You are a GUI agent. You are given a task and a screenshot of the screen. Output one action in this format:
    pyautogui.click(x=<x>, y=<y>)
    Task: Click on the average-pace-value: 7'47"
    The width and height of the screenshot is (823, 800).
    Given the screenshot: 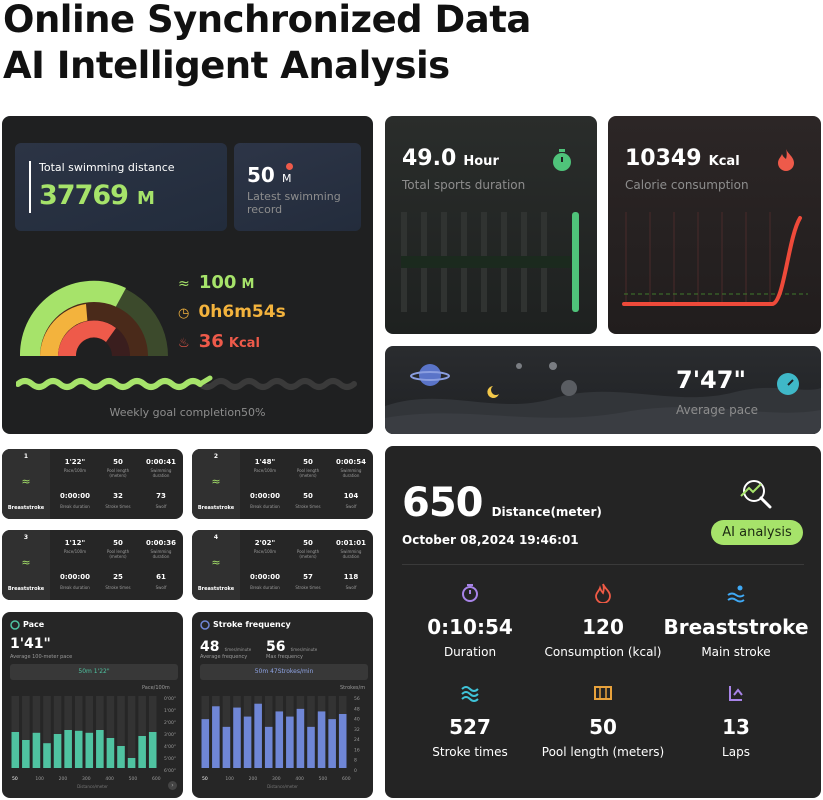 What is the action you would take?
    pyautogui.click(x=711, y=380)
    